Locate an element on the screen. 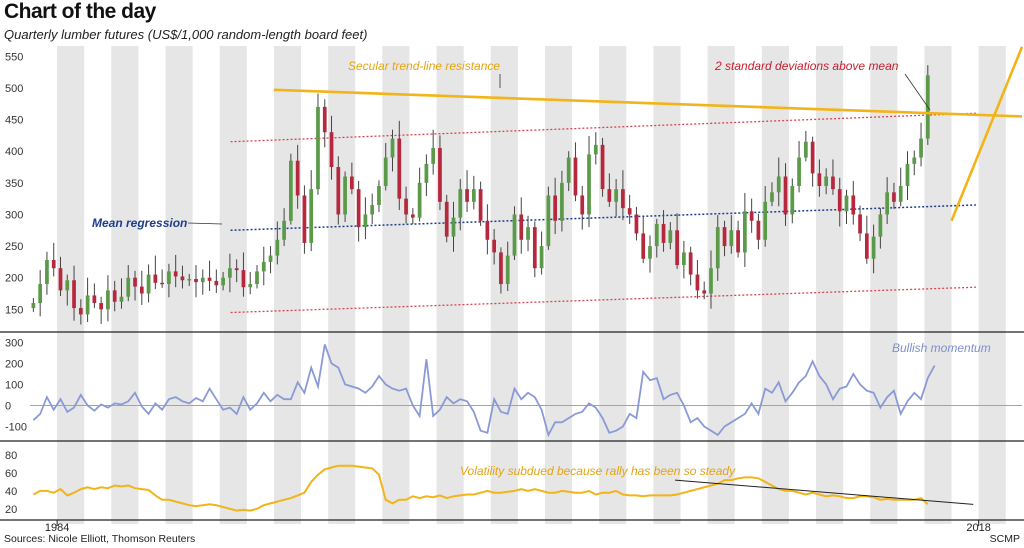 The width and height of the screenshot is (1024, 548). credit-label: SCMP is located at coordinates (1004, 539).